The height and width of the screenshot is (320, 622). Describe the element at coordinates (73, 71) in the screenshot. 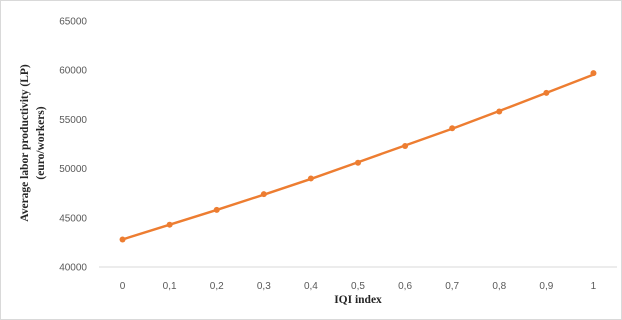

I see `y-tick-label: 60000` at that location.